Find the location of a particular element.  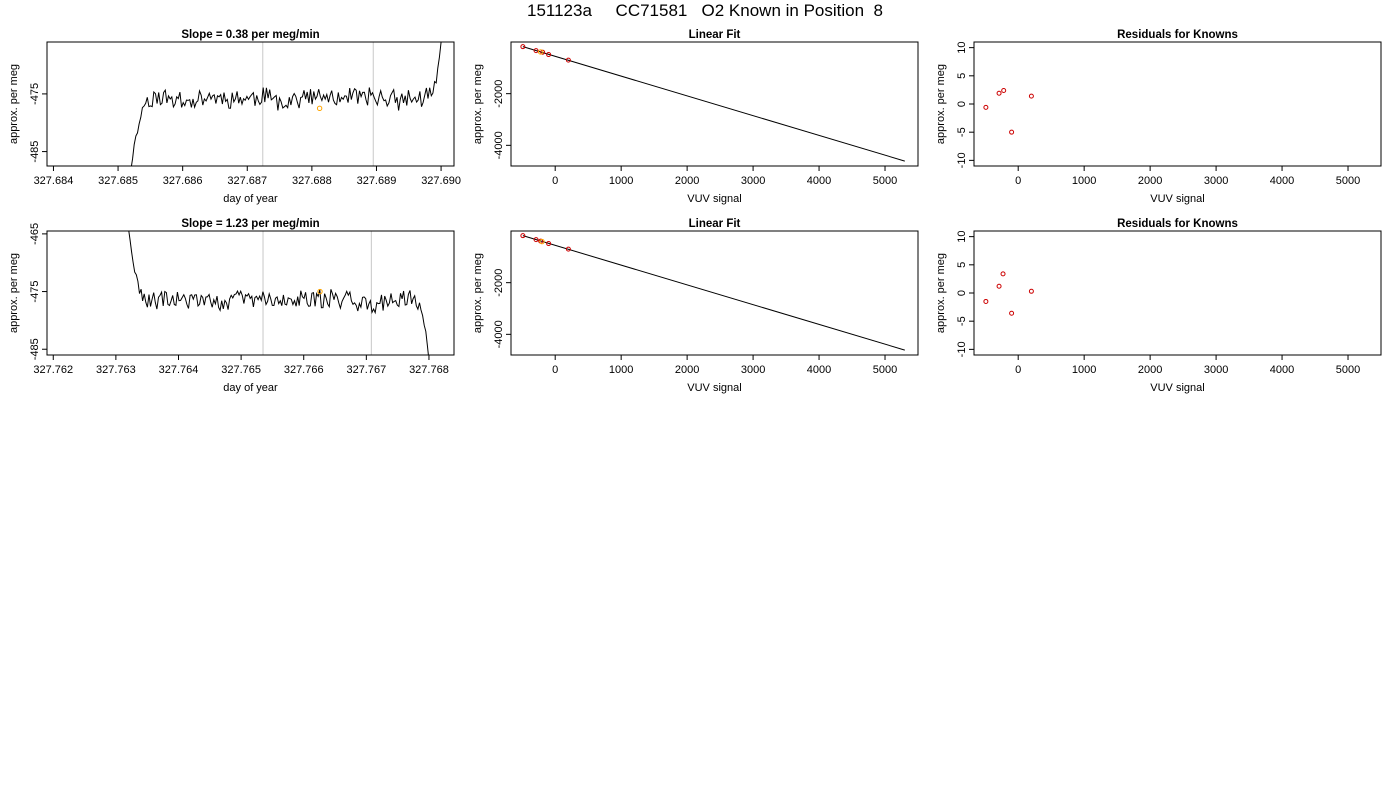

x-tick-label: 327.763 is located at coordinates (116, 370).